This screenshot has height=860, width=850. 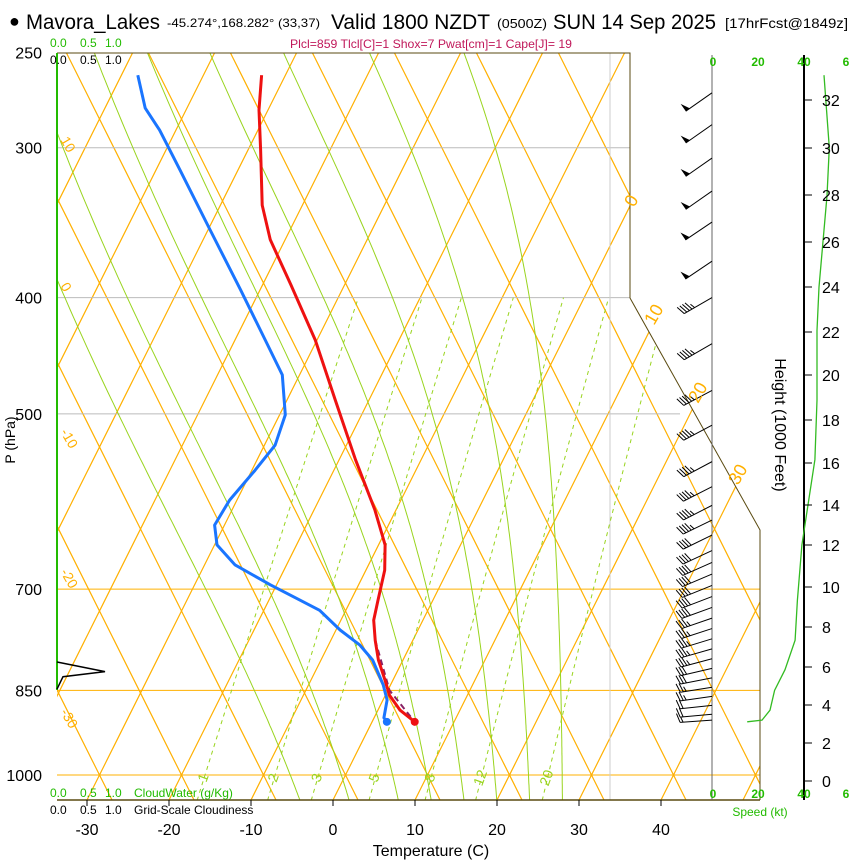 I want to click on valid-time: Valid 1800 NZDT, so click(x=410, y=22).